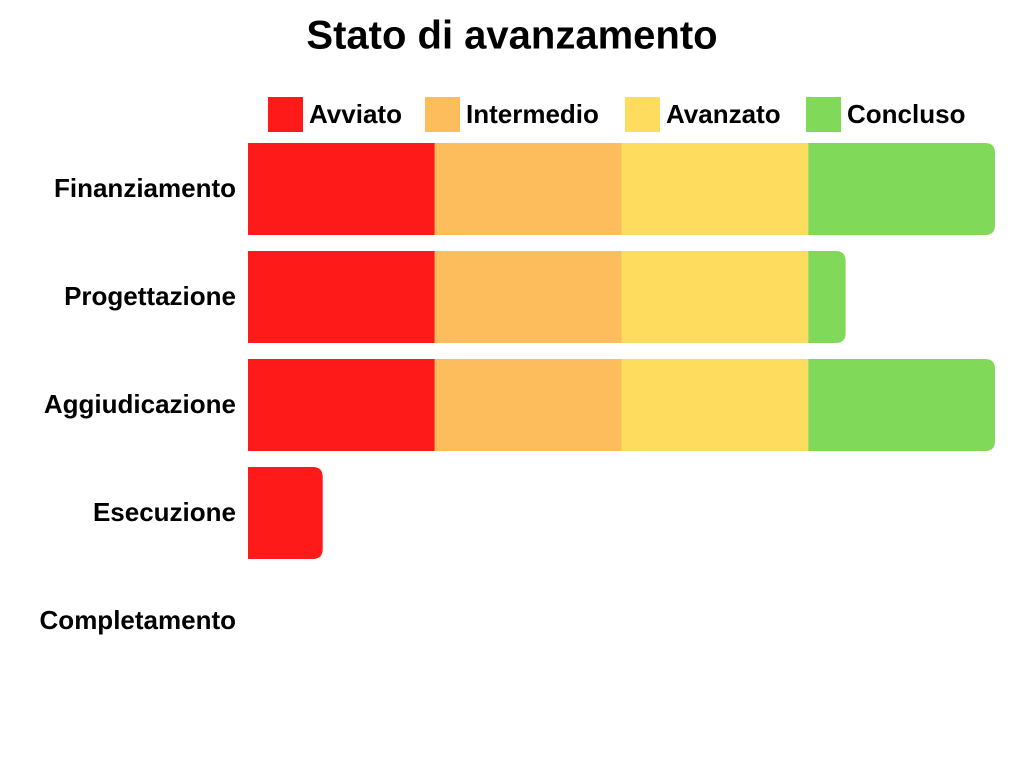 This screenshot has width=1024, height=768. Describe the element at coordinates (145, 188) in the screenshot. I see `category-label: Finanziamento` at that location.